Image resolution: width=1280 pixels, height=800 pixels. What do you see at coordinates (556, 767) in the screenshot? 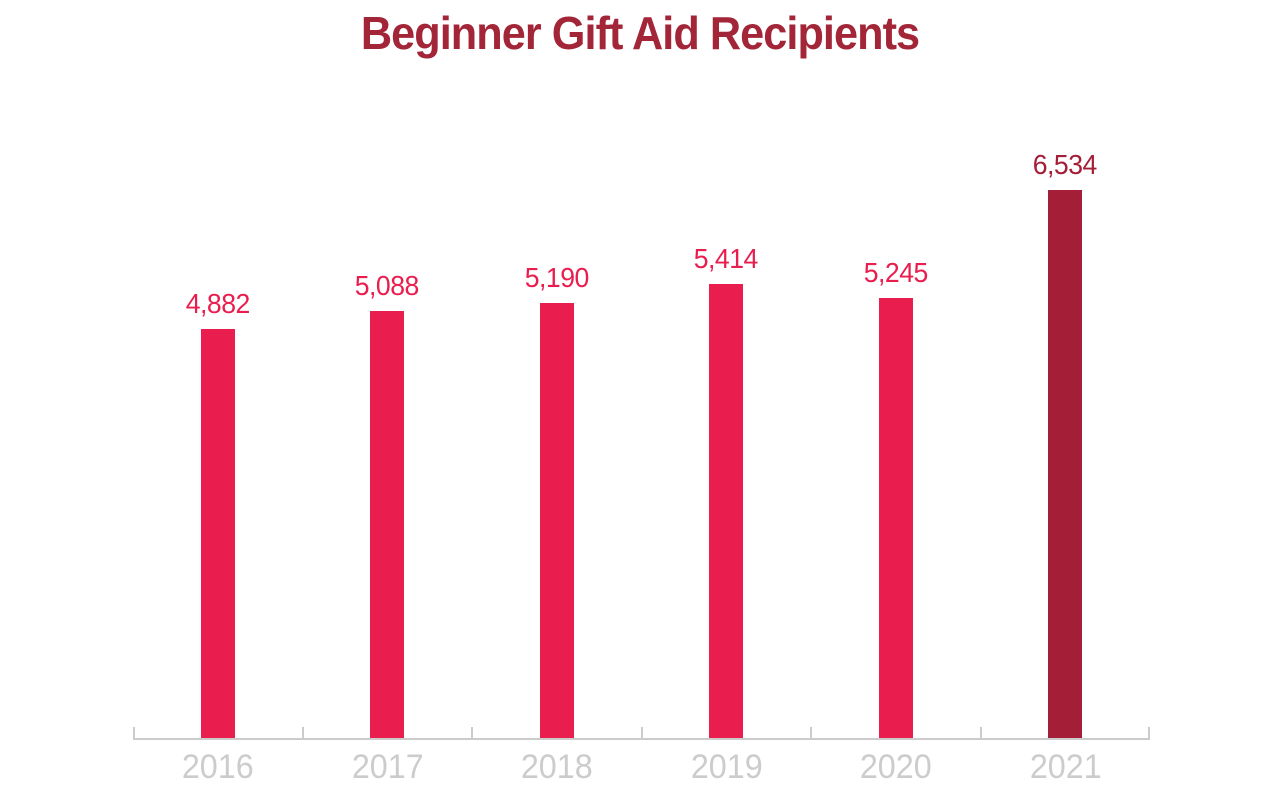
I see `x-tick-label-2018: 2018` at bounding box center [556, 767].